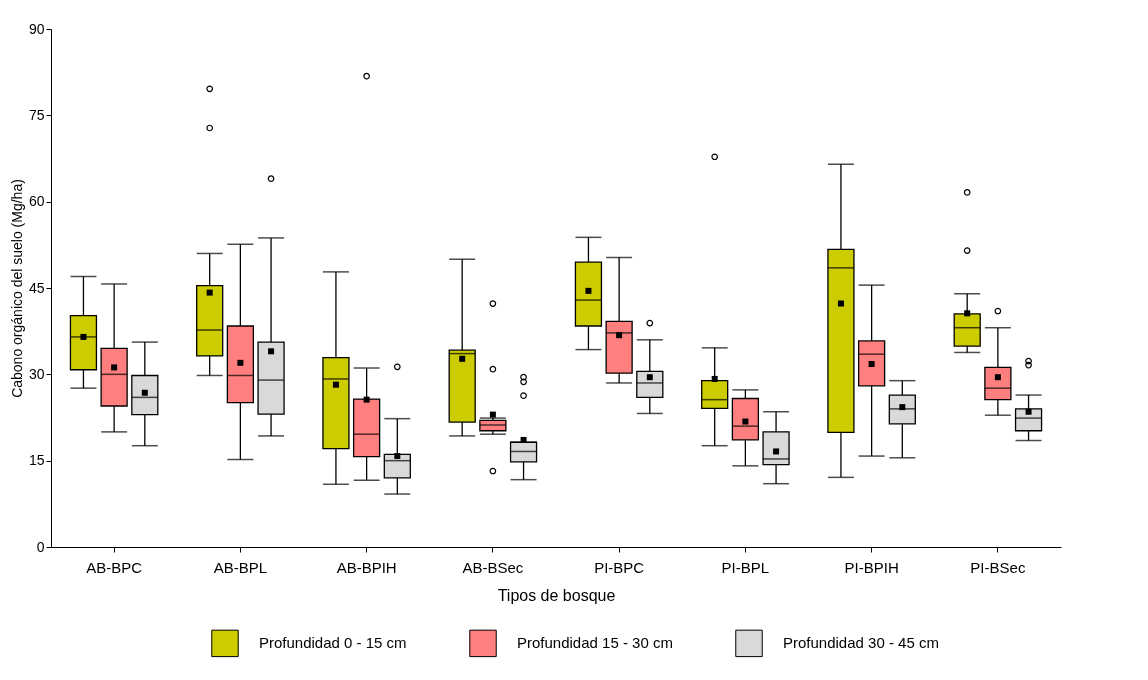 The image size is (1148, 680). What do you see at coordinates (861, 643) in the screenshot?
I see `legend-label: Profundidad 30 - 45 cm` at bounding box center [861, 643].